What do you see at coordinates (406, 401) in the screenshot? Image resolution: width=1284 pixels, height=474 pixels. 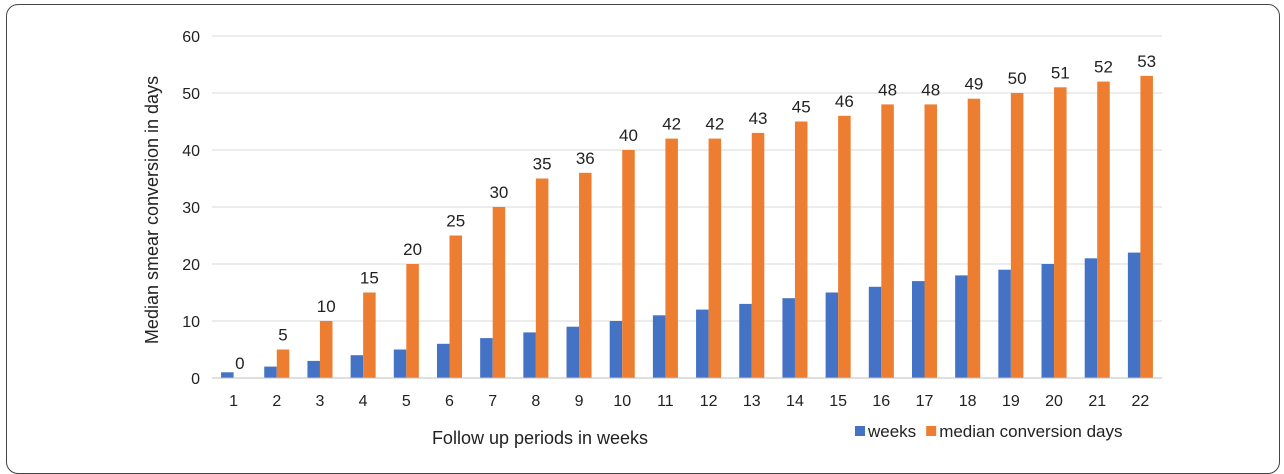 I see `x-tick-label: 5` at bounding box center [406, 401].